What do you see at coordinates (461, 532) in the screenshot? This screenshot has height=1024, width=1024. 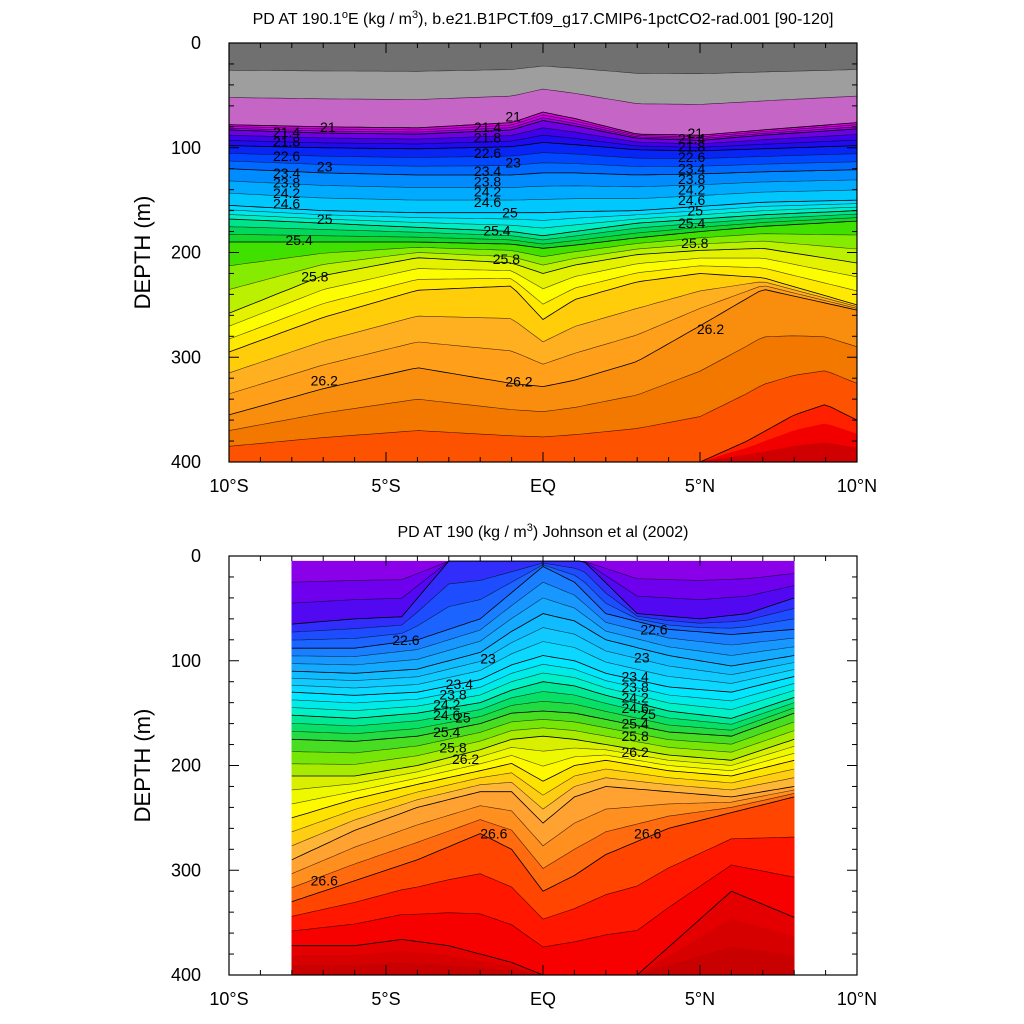 I see `title-part: PD AT 190 (kg / m` at bounding box center [461, 532].